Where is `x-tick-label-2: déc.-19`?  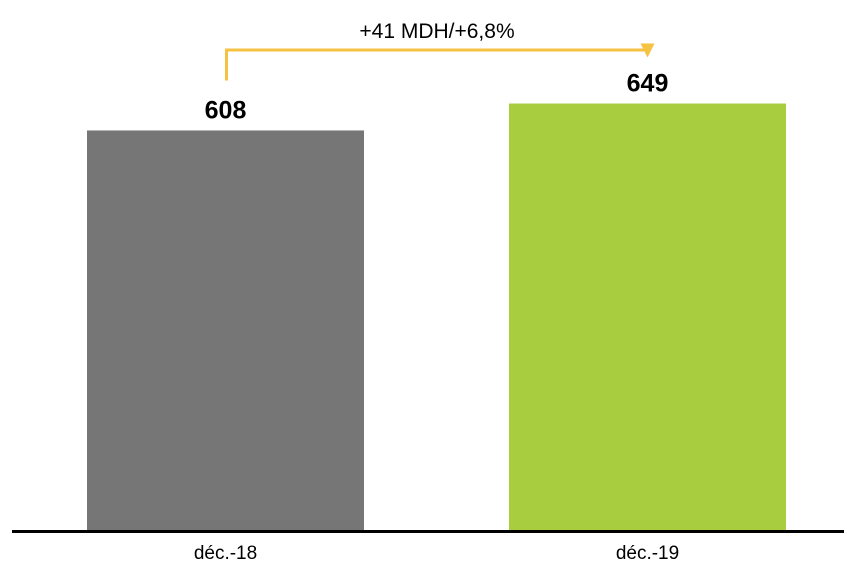
x-tick-label-2: déc.-19 is located at coordinates (647, 553).